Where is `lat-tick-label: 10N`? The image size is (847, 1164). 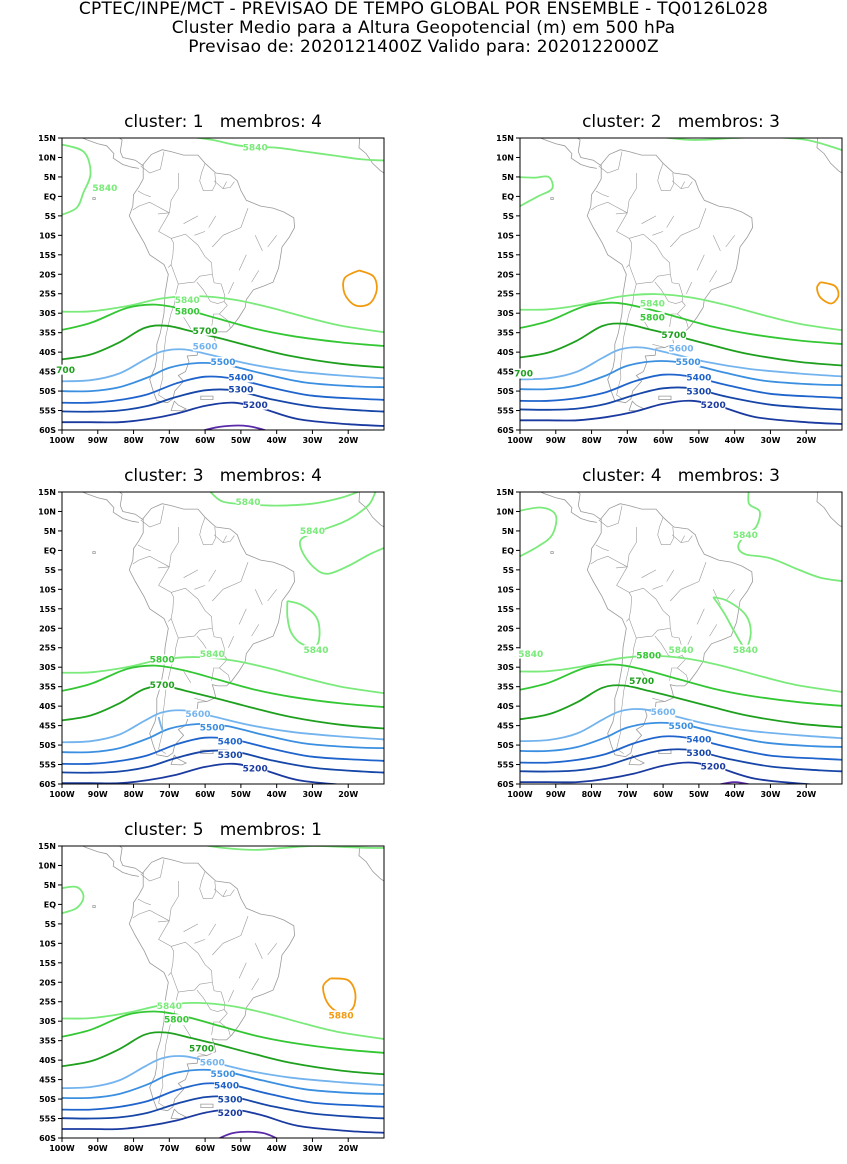 lat-tick-label: 10N is located at coordinates (47, 157).